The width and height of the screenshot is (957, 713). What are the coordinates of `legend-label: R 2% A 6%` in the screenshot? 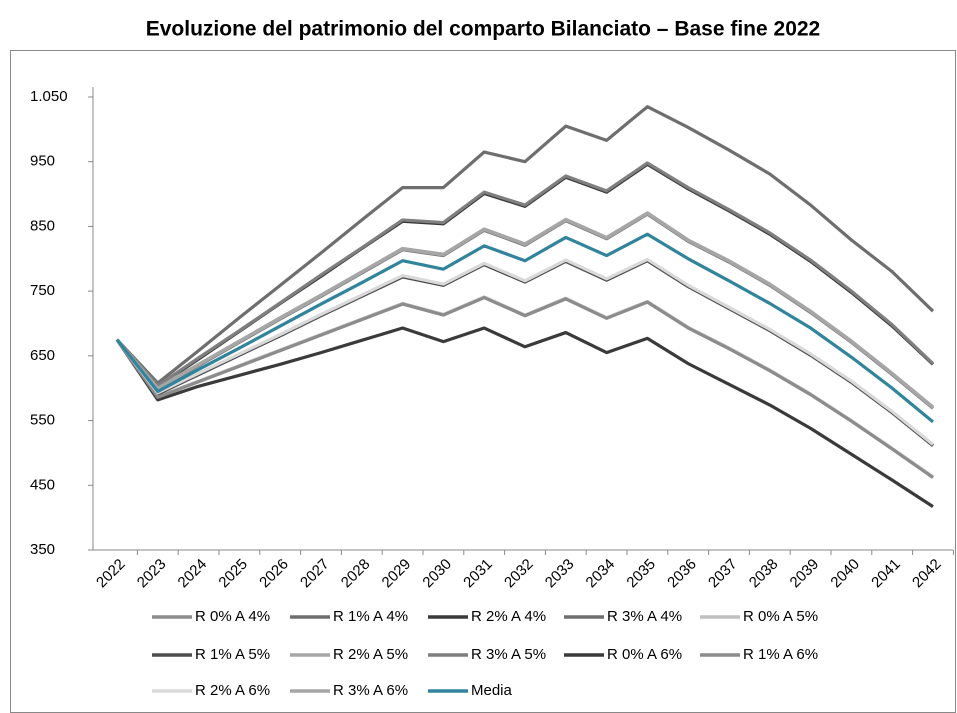 It's located at (232, 690).